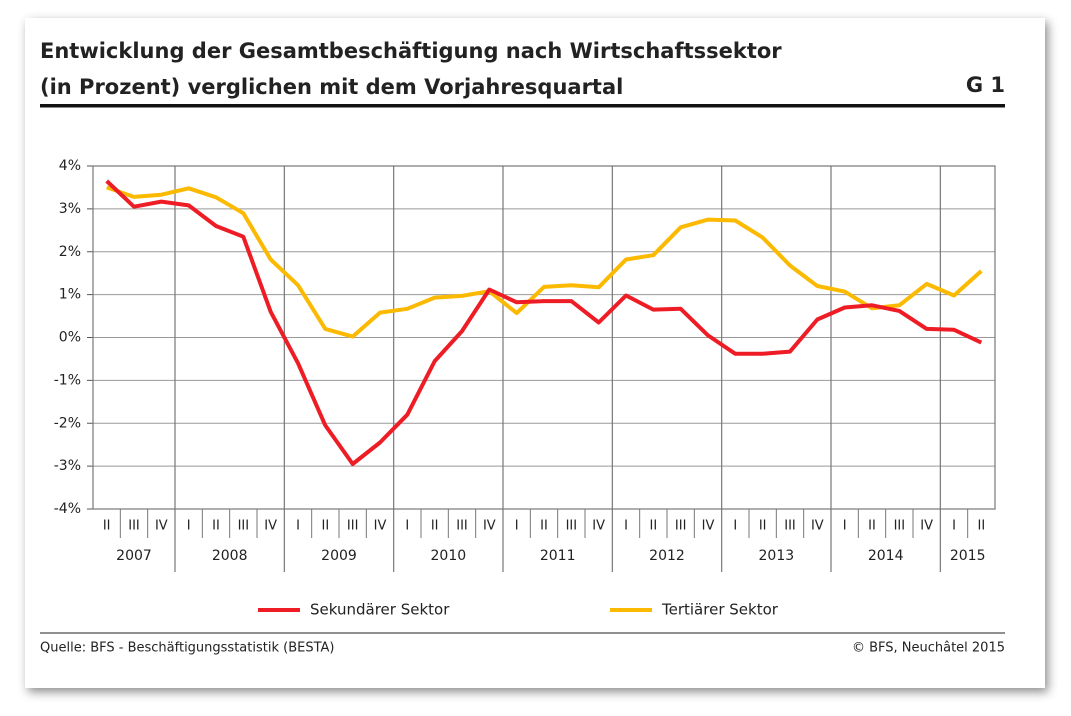  What do you see at coordinates (667, 556) in the screenshot?
I see `year-label: 2012` at bounding box center [667, 556].